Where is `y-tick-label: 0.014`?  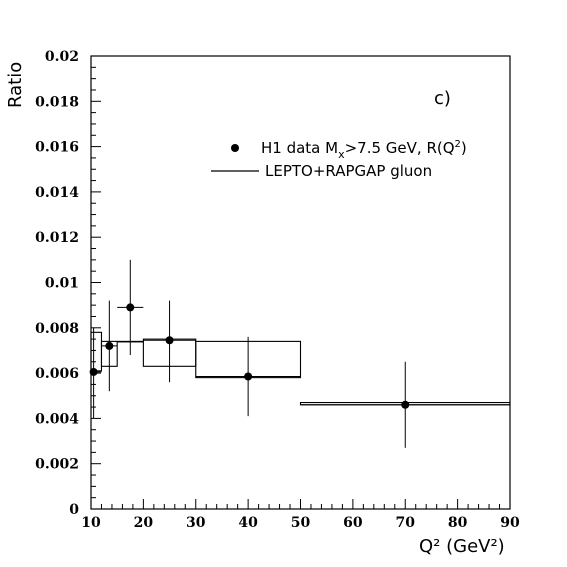
y-tick-label: 0.014 is located at coordinates (57, 193).